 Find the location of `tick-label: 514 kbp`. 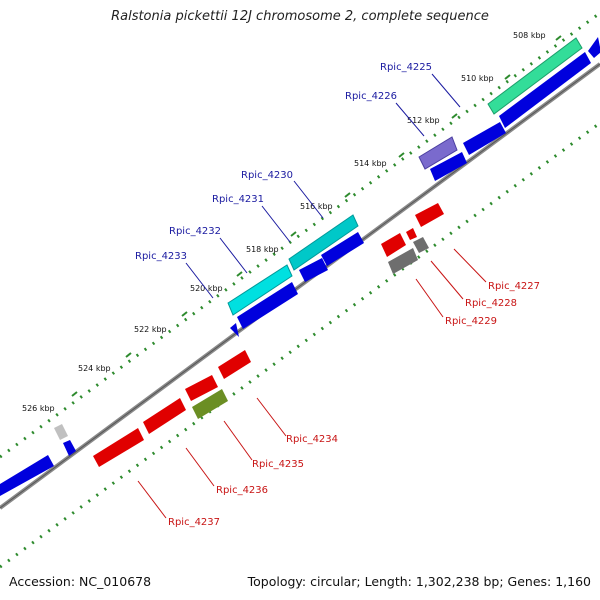

tick-label: 514 kbp is located at coordinates (370, 163).